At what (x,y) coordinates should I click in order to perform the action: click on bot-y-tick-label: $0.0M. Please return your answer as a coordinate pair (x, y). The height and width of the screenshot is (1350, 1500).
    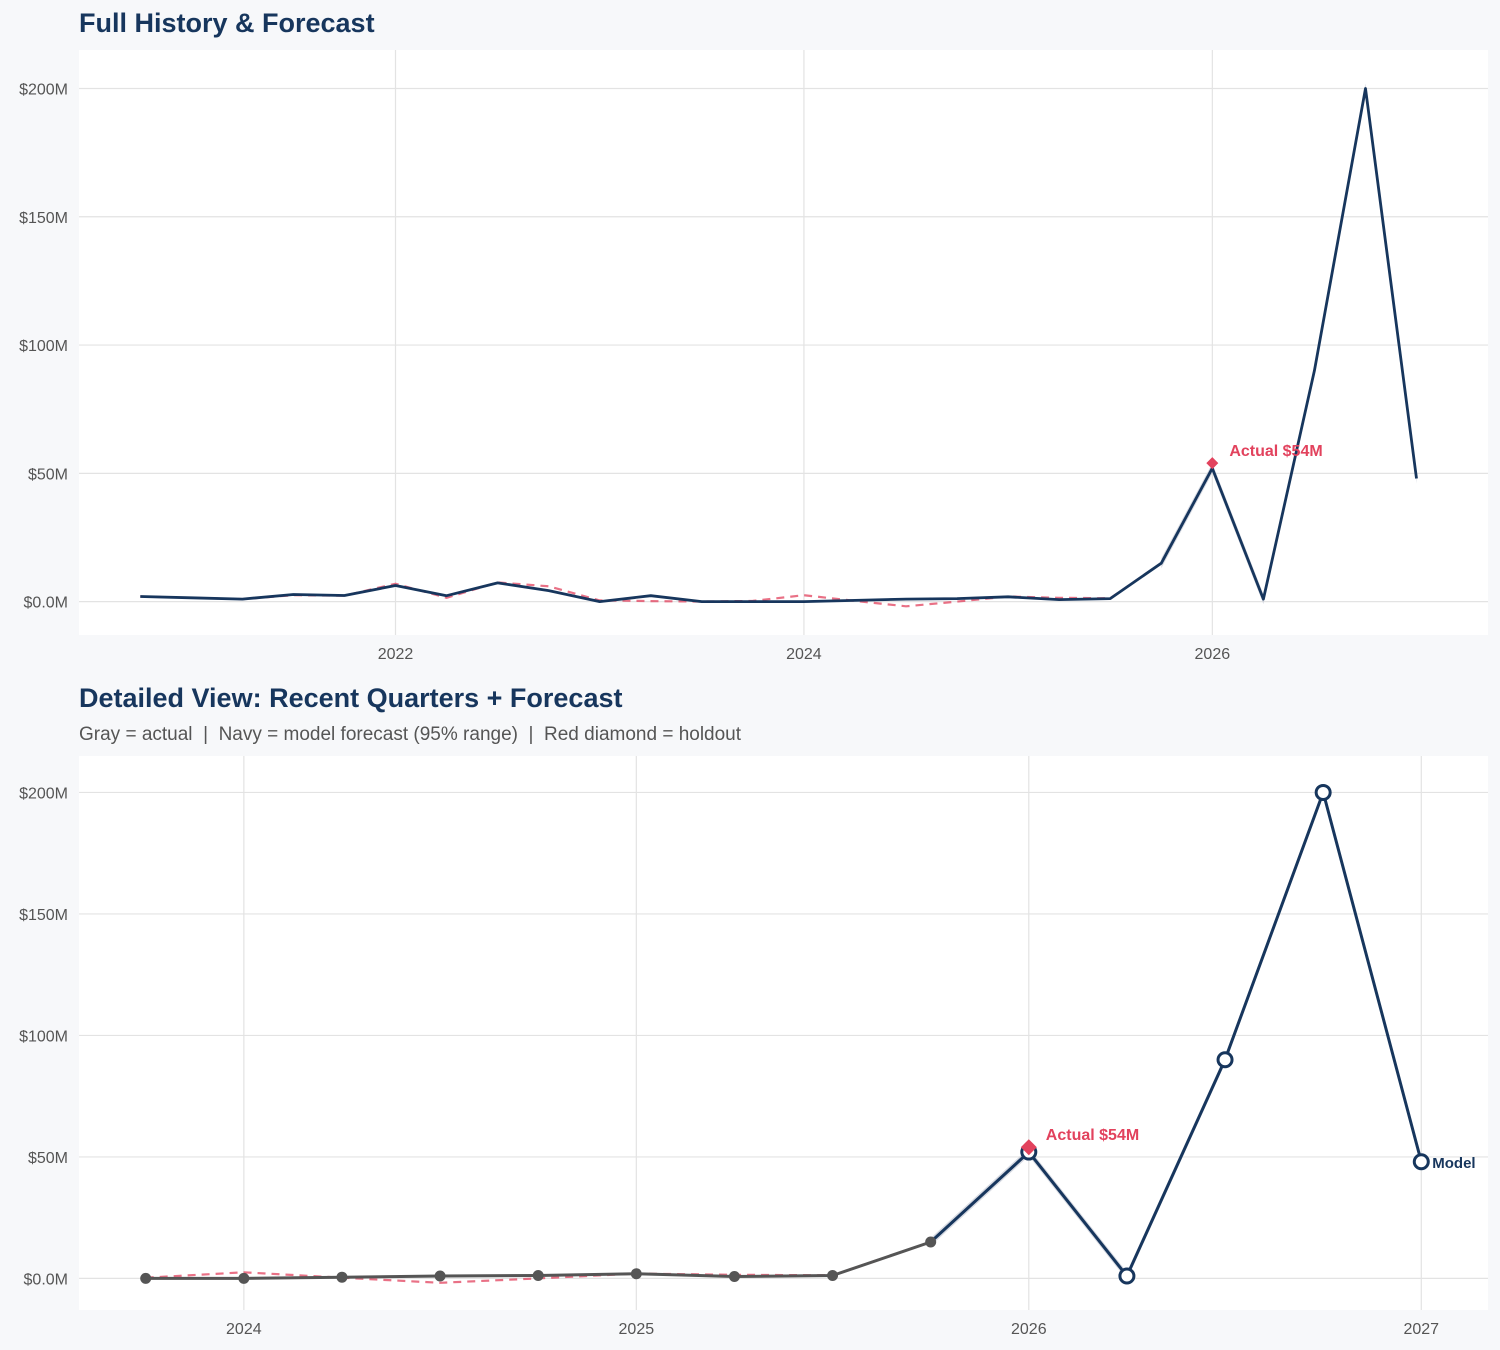
    Looking at the image, I should click on (46, 1279).